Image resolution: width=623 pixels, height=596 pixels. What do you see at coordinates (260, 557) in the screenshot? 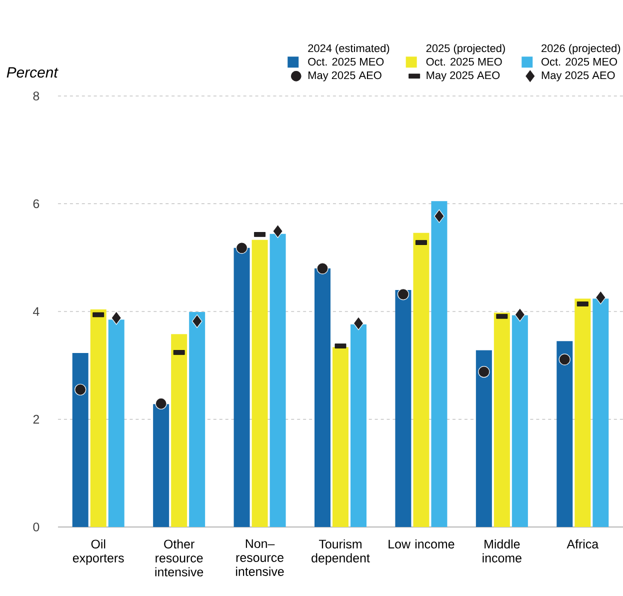
I see `x-tick-label: Non–resource intensive` at bounding box center [260, 557].